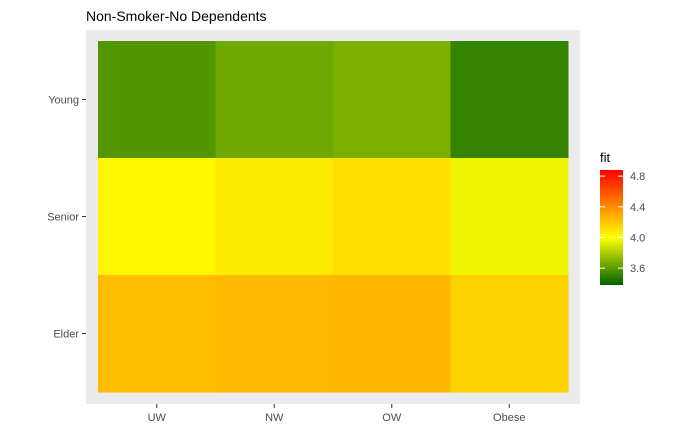 Image resolution: width=700 pixels, height=432 pixels. I want to click on legend-tick-label: 3.6, so click(637, 269).